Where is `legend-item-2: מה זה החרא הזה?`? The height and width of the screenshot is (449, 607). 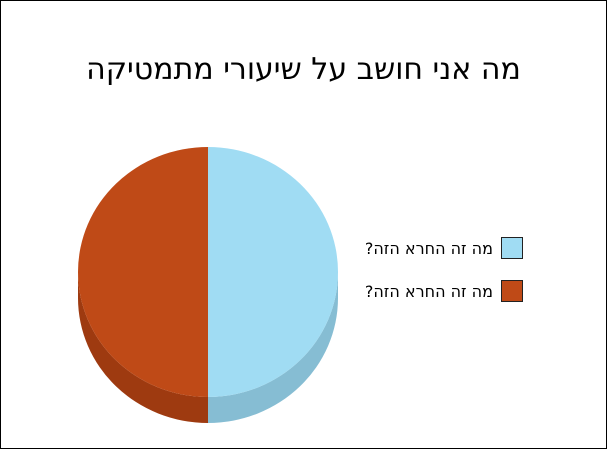 legend-item-2: מה זה החרא הזה? is located at coordinates (444, 291).